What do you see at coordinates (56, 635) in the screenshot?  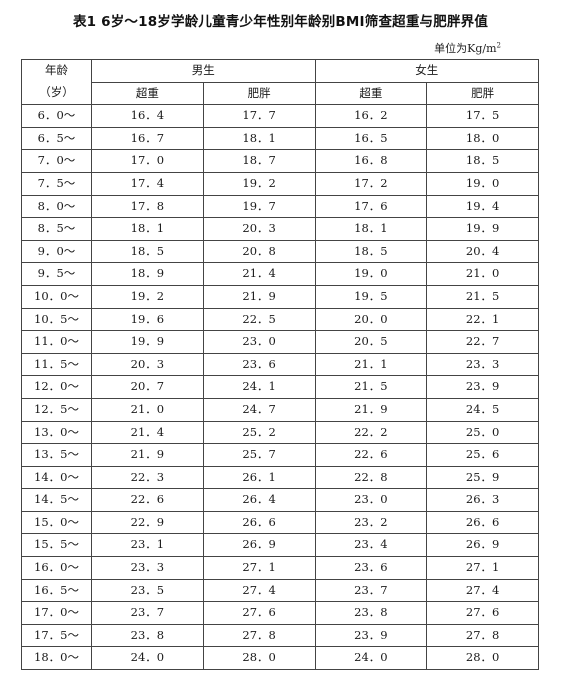 I see `age-cell: 17．5～` at bounding box center [56, 635].